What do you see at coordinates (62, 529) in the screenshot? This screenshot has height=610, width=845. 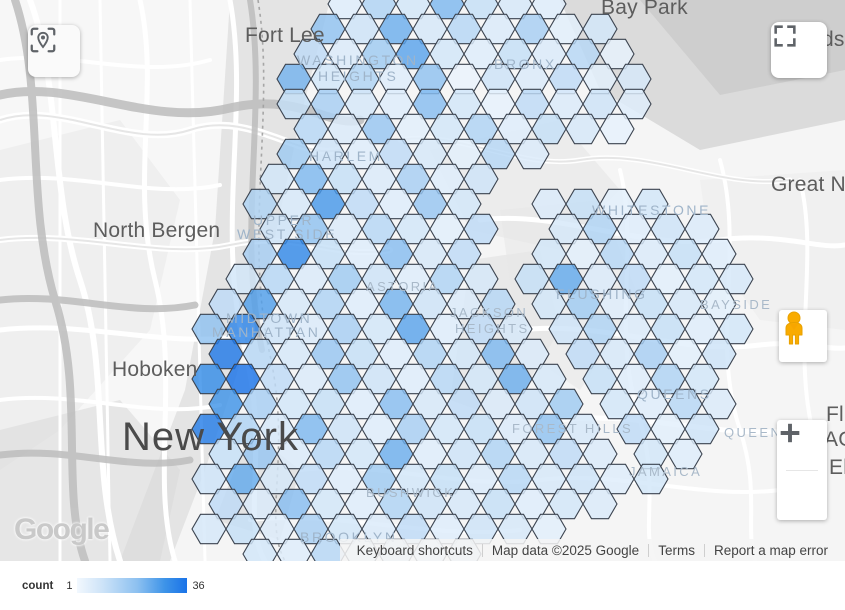 I see `google-watermark: Google` at bounding box center [62, 529].